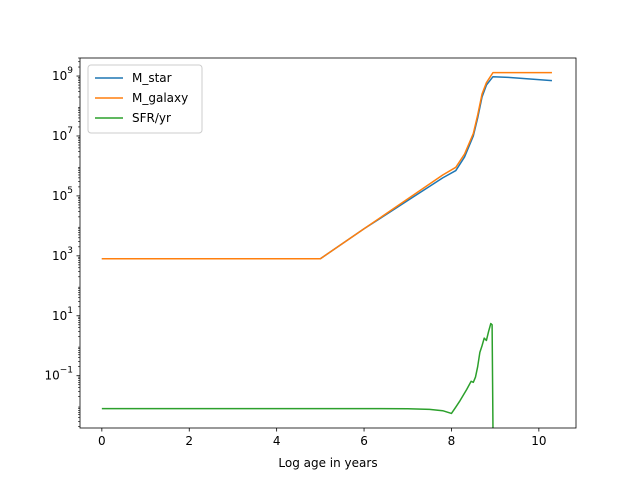 This screenshot has width=640, height=480. What do you see at coordinates (277, 441) in the screenshot?
I see `x-tick-label: 4` at bounding box center [277, 441].